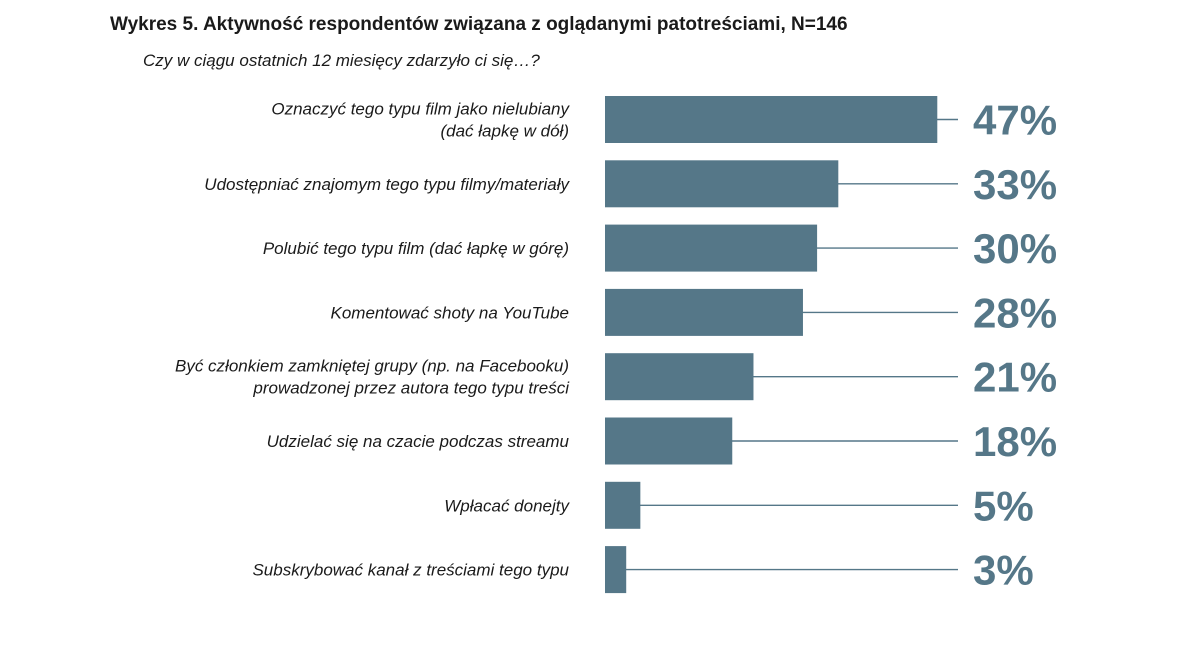  I want to click on value-label: 5%, so click(1003, 505).